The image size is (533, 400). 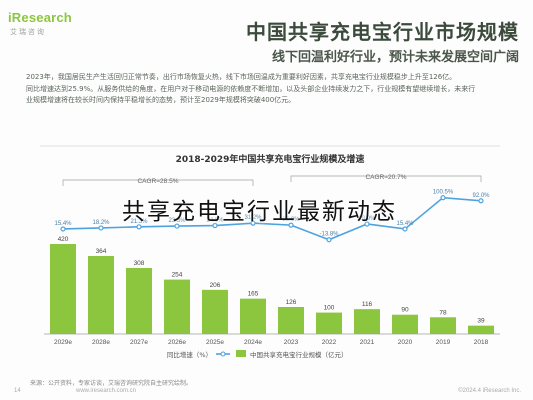 What do you see at coordinates (291, 302) in the screenshot?
I see `bar-value-label-2023: 126` at bounding box center [291, 302].